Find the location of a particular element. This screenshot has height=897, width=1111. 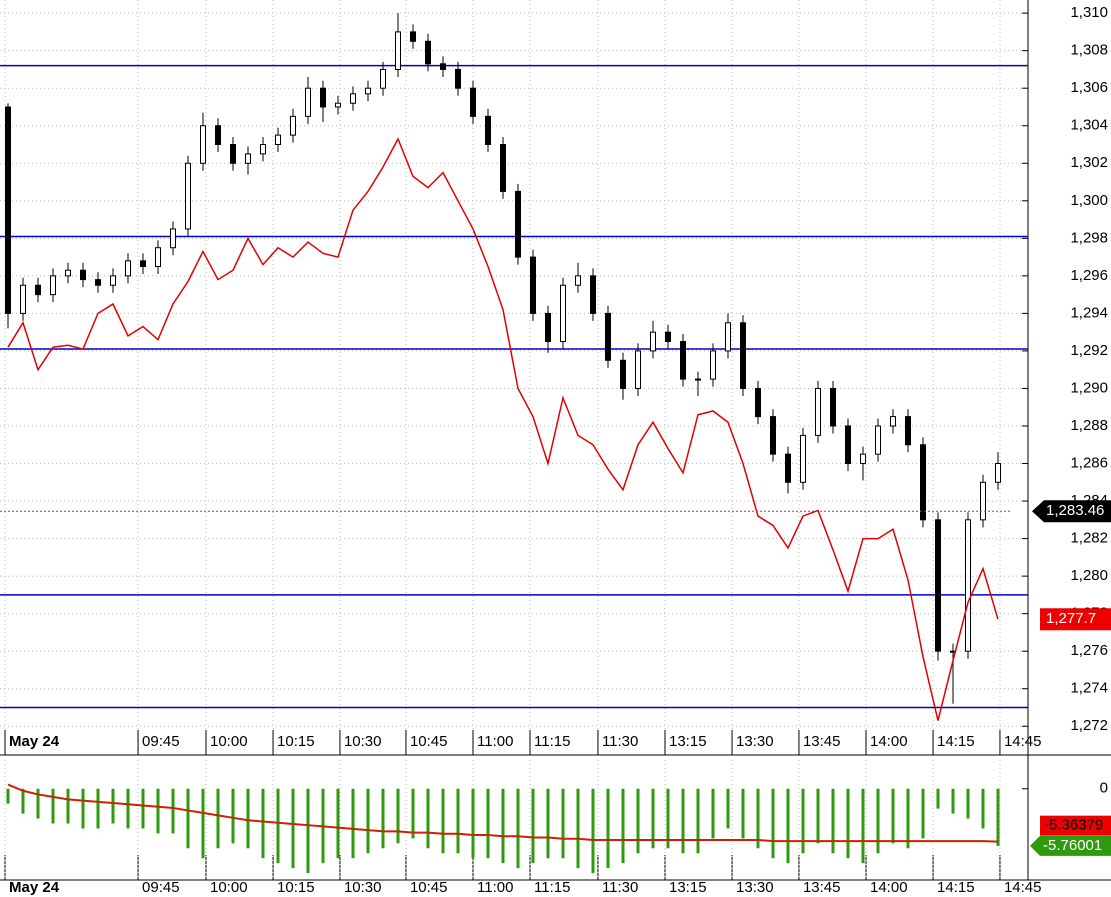

x-tick-label: 14:00 is located at coordinates (889, 741).